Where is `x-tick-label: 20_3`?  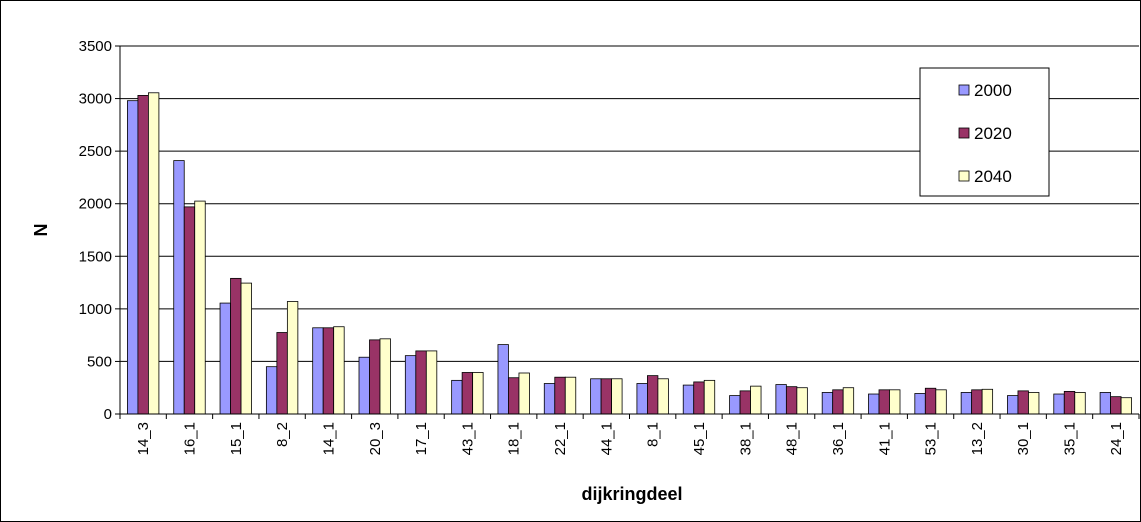 x-tick-label: 20_3 is located at coordinates (375, 438).